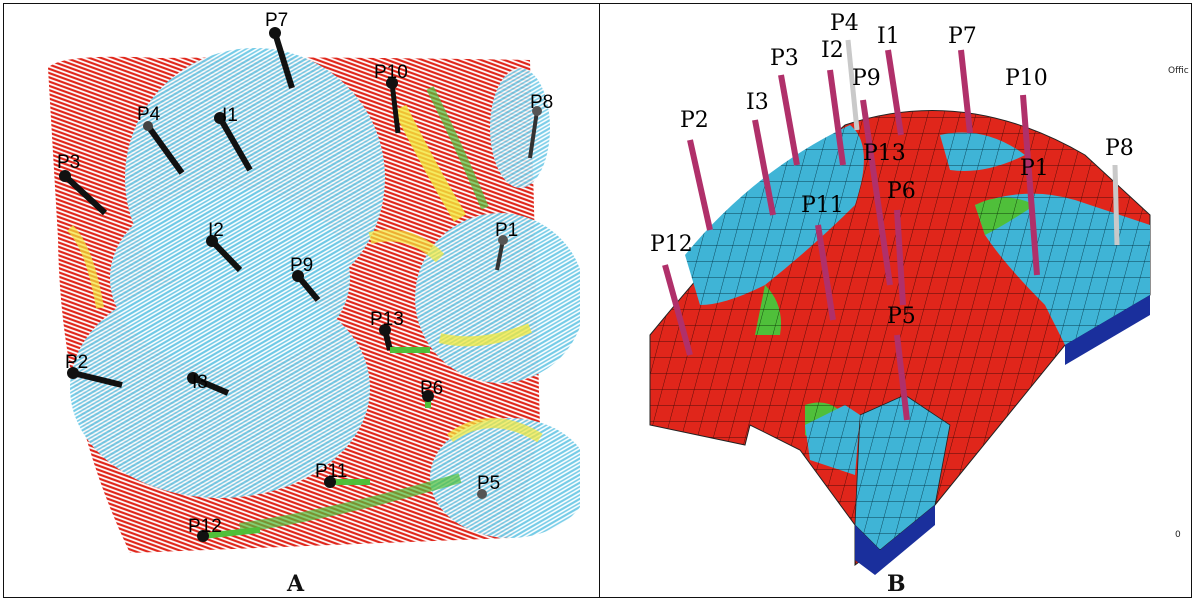  What do you see at coordinates (276, 20) in the screenshot?
I see `well-label-p7: P7` at bounding box center [276, 20].